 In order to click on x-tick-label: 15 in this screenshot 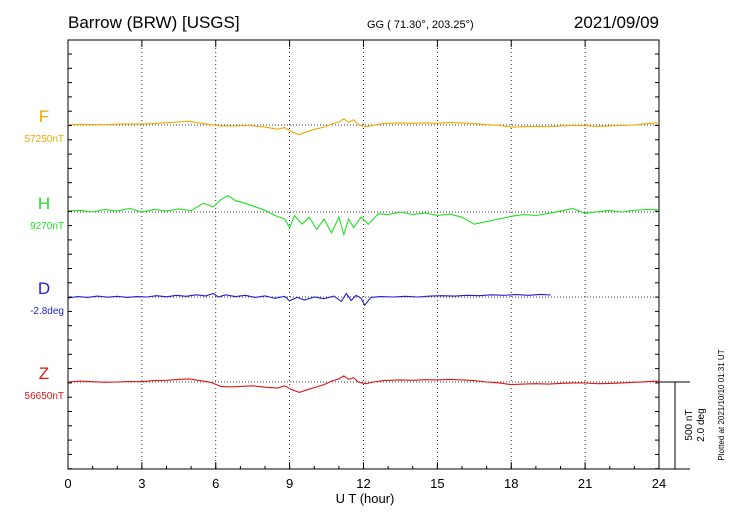, I will do `click(437, 483)`.